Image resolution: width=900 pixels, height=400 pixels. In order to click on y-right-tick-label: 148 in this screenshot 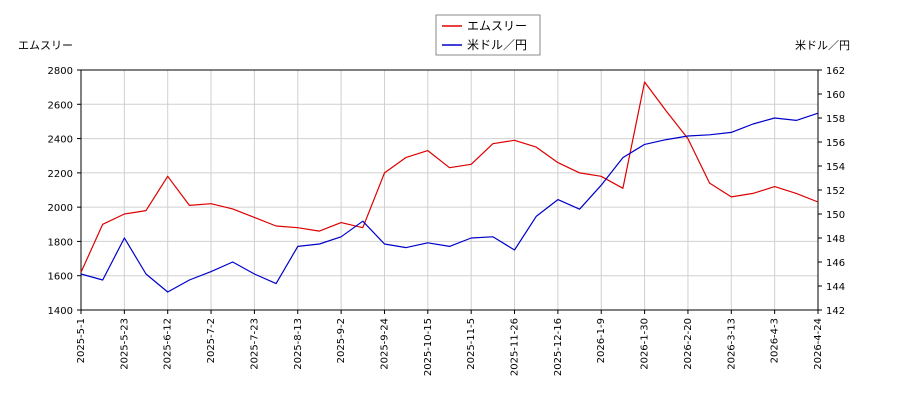, I will do `click(835, 239)`.